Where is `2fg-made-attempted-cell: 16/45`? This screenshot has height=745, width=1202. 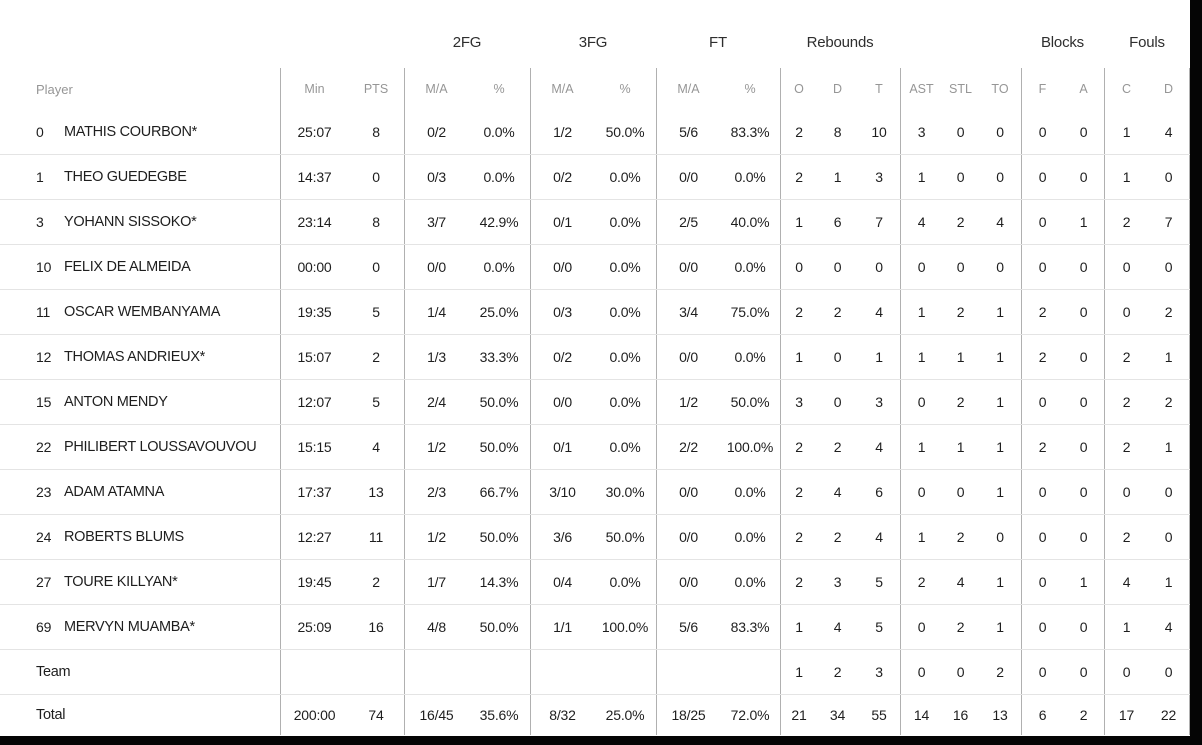
2fg-made-attempted-cell: 16/45 is located at coordinates (436, 715).